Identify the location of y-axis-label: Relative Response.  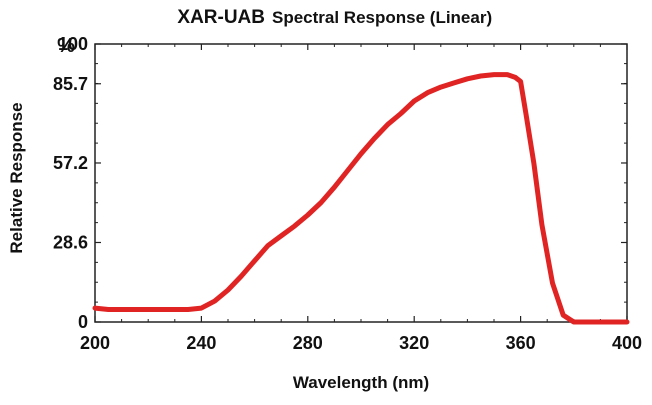
(16, 177).